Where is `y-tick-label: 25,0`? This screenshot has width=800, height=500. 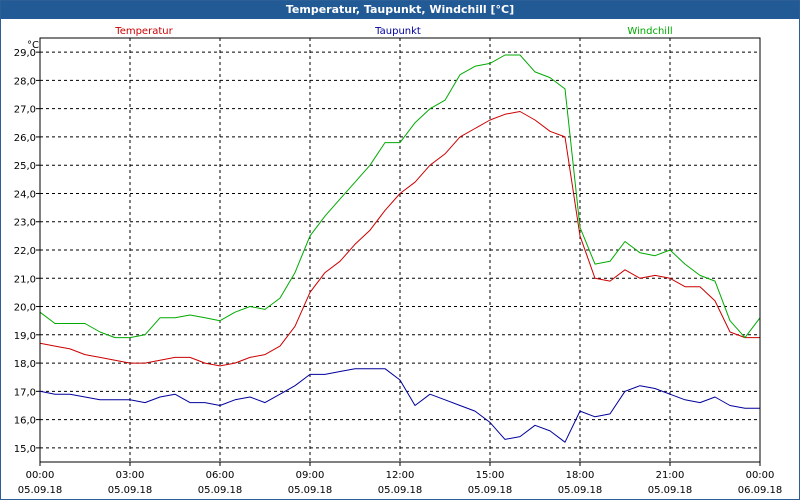
y-tick-label: 25,0 is located at coordinates (25, 166).